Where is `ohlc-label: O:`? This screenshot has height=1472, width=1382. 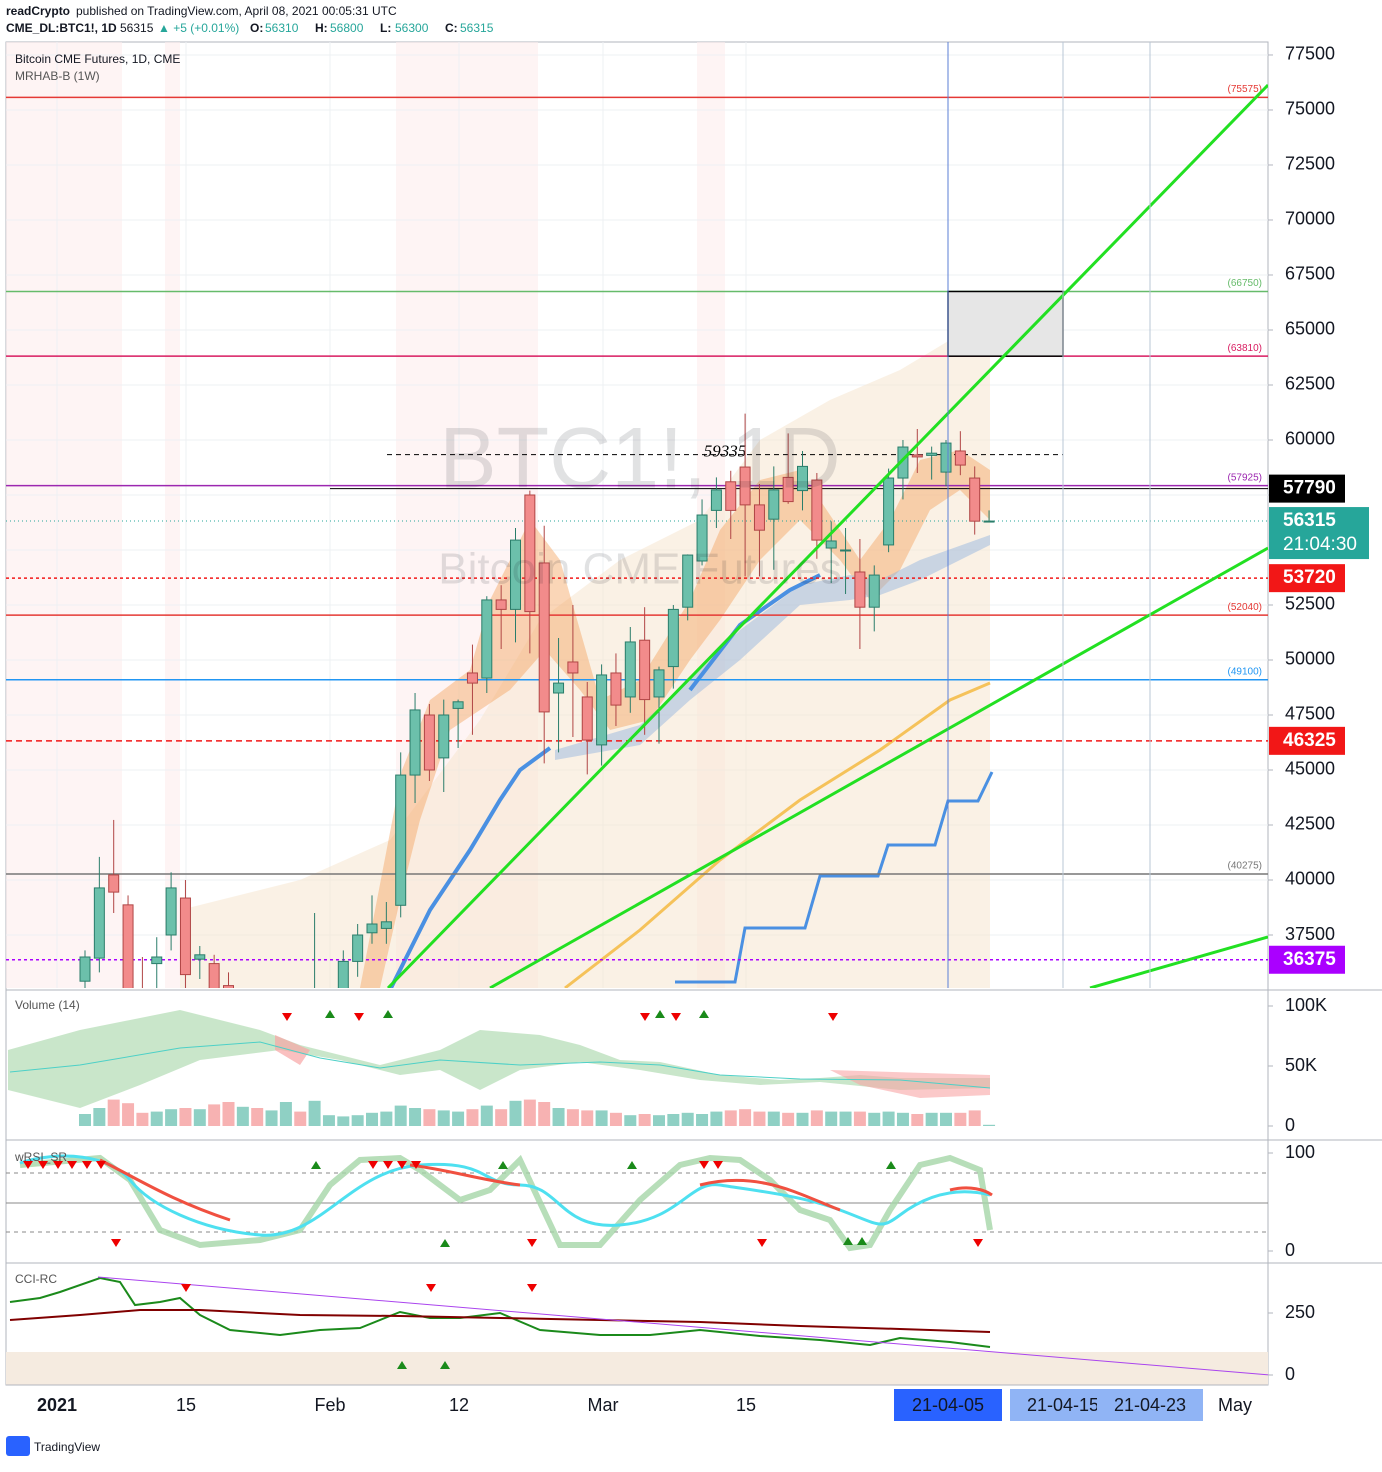 ohlc-label: O: is located at coordinates (256, 28).